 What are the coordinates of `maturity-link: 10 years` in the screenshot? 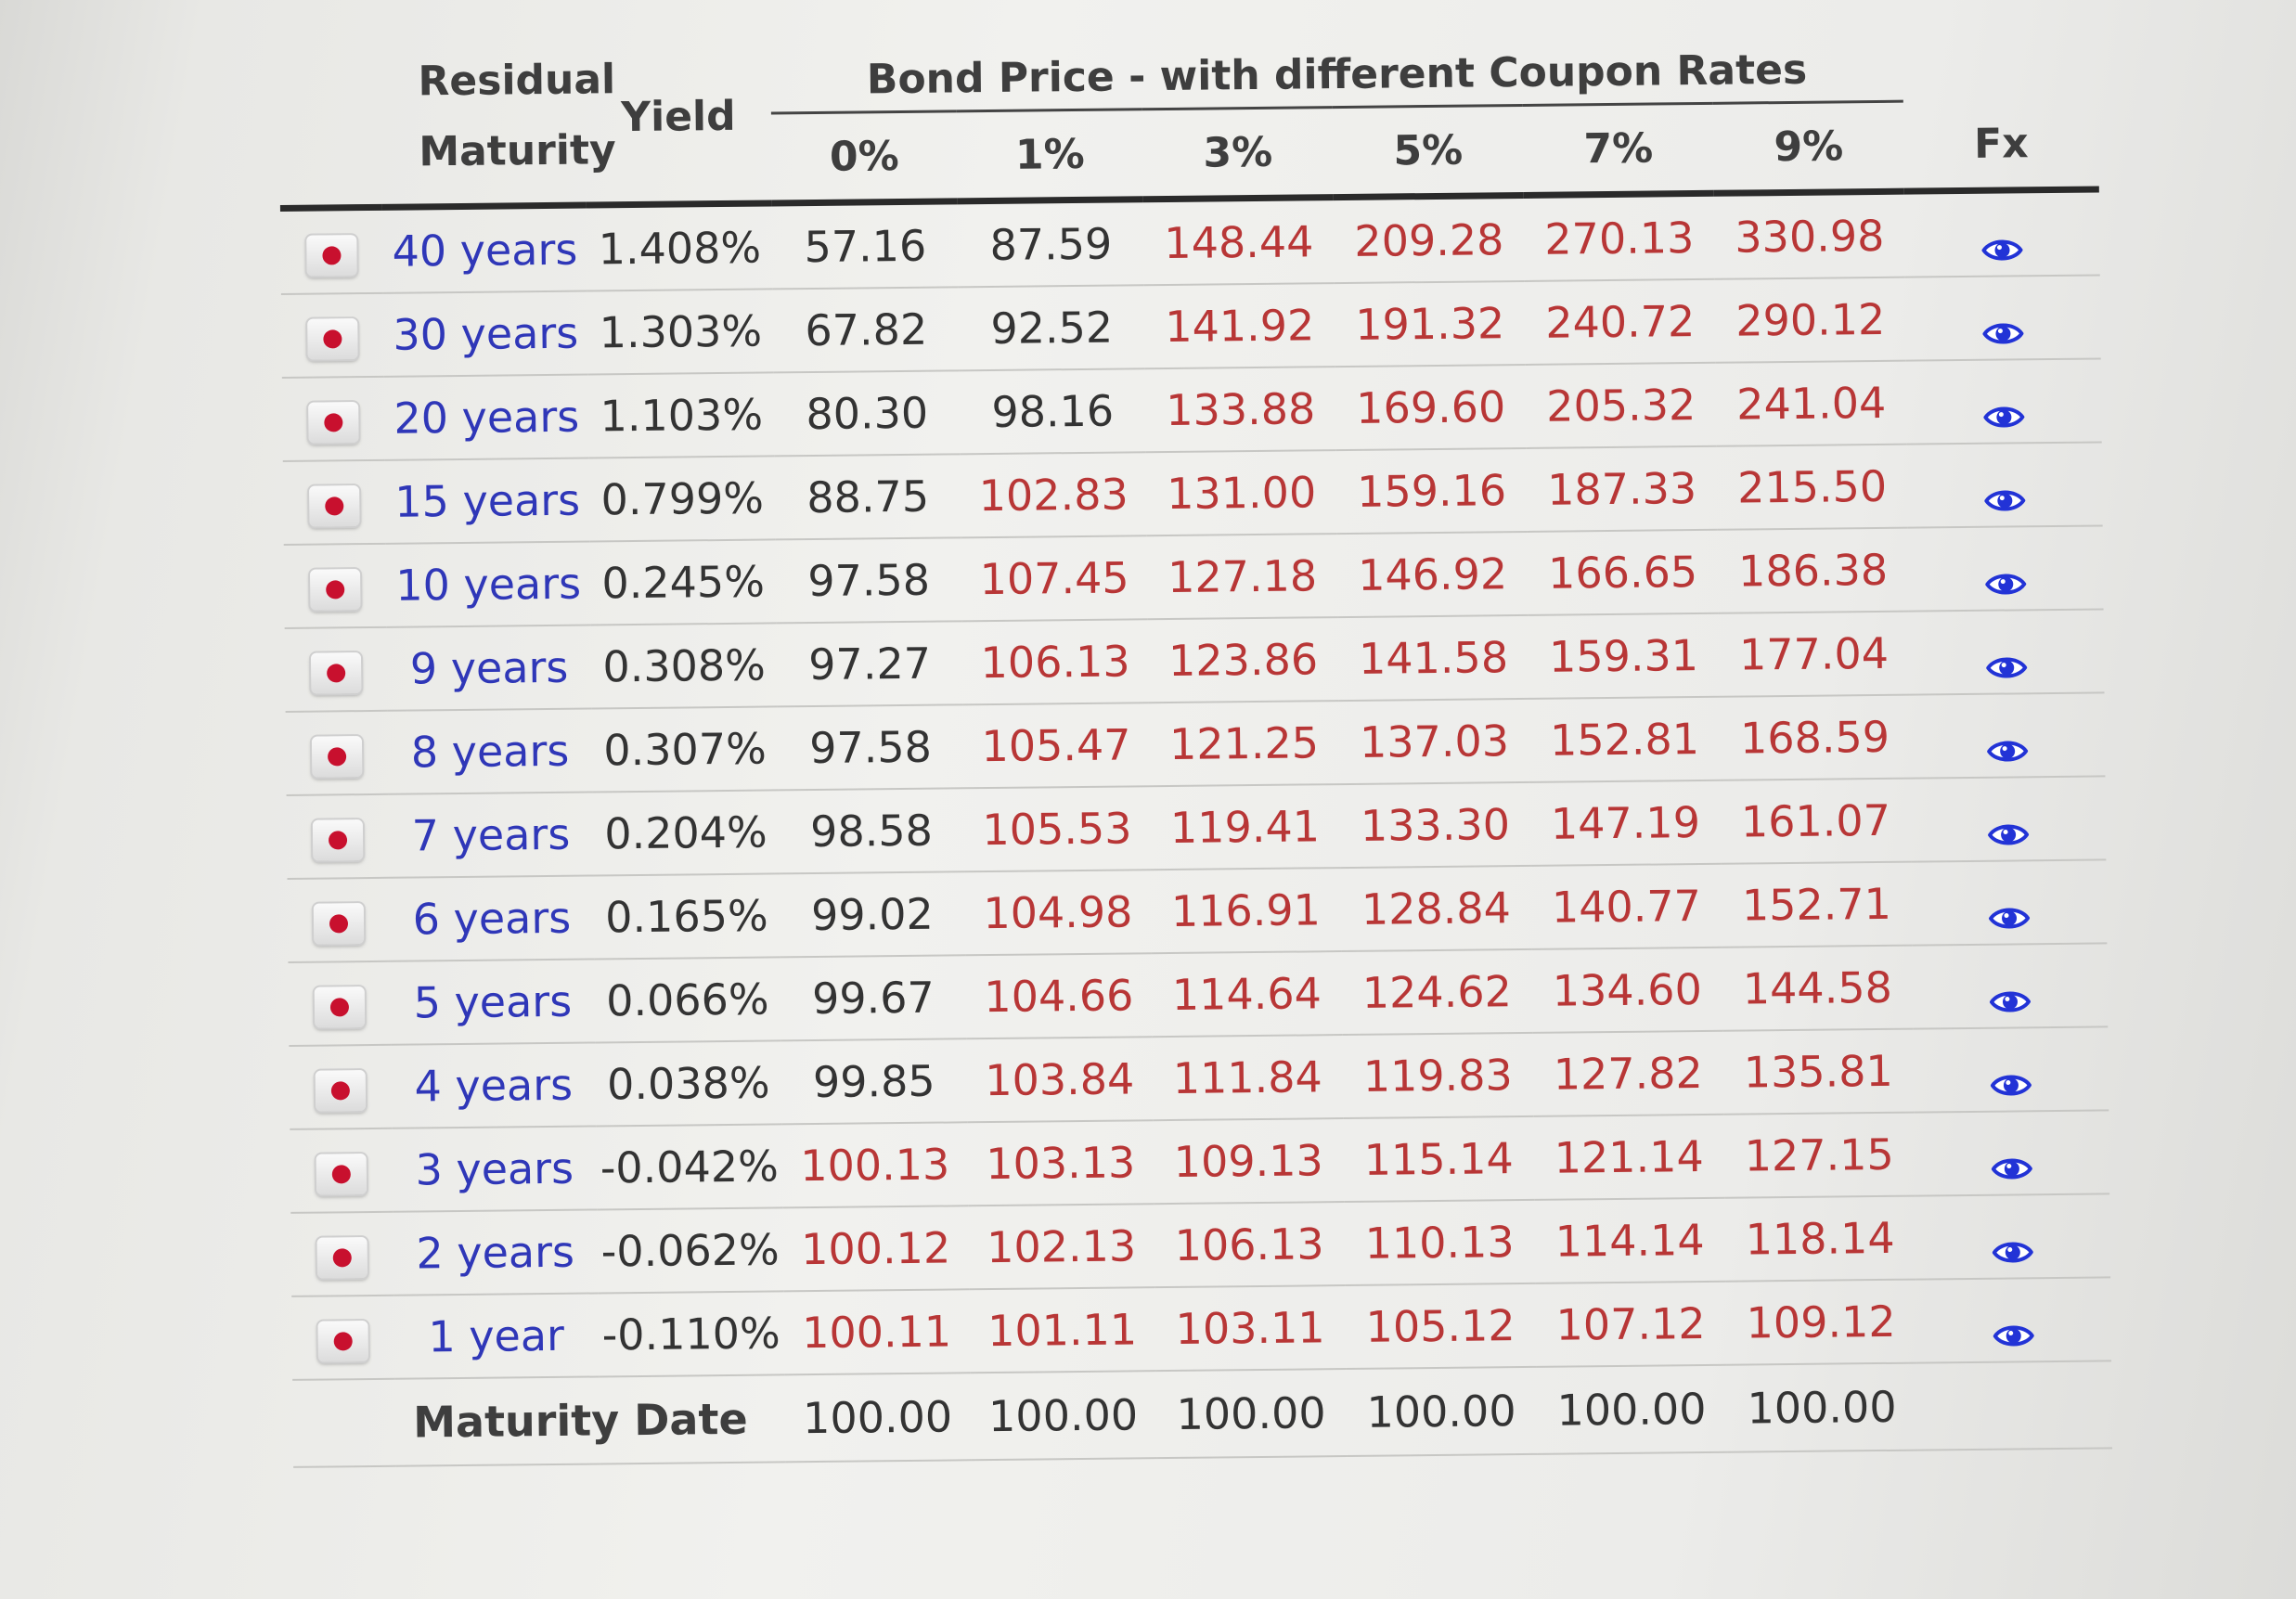 It's located at (488, 584).